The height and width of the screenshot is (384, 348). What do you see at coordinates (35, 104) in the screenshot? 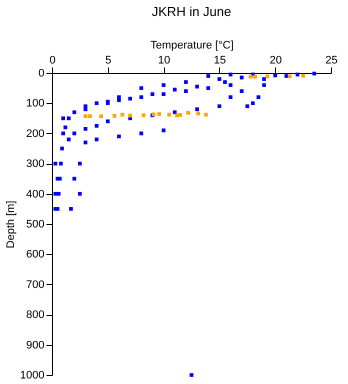
I see `y-tick-label: 100` at bounding box center [35, 104].